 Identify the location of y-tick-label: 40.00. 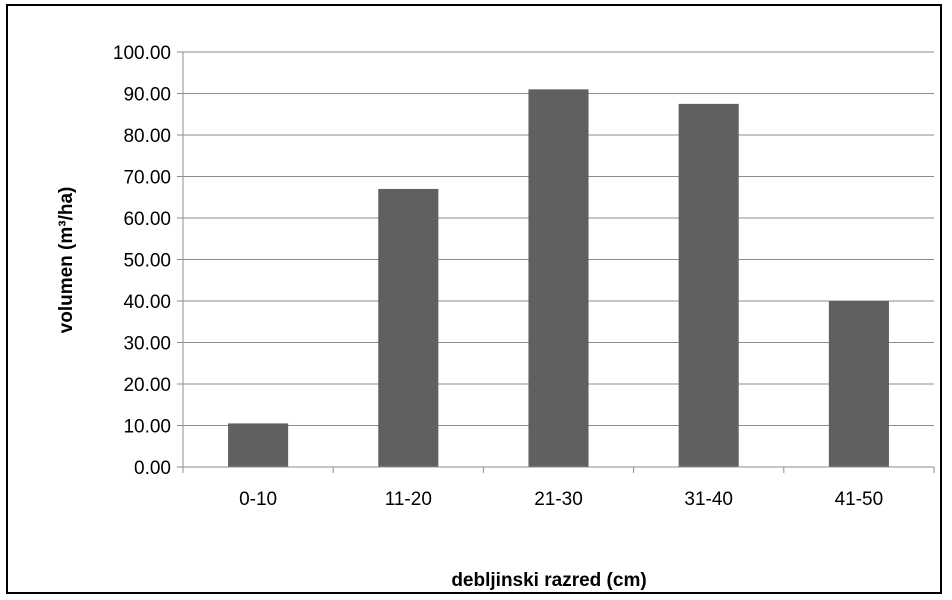
(147, 302).